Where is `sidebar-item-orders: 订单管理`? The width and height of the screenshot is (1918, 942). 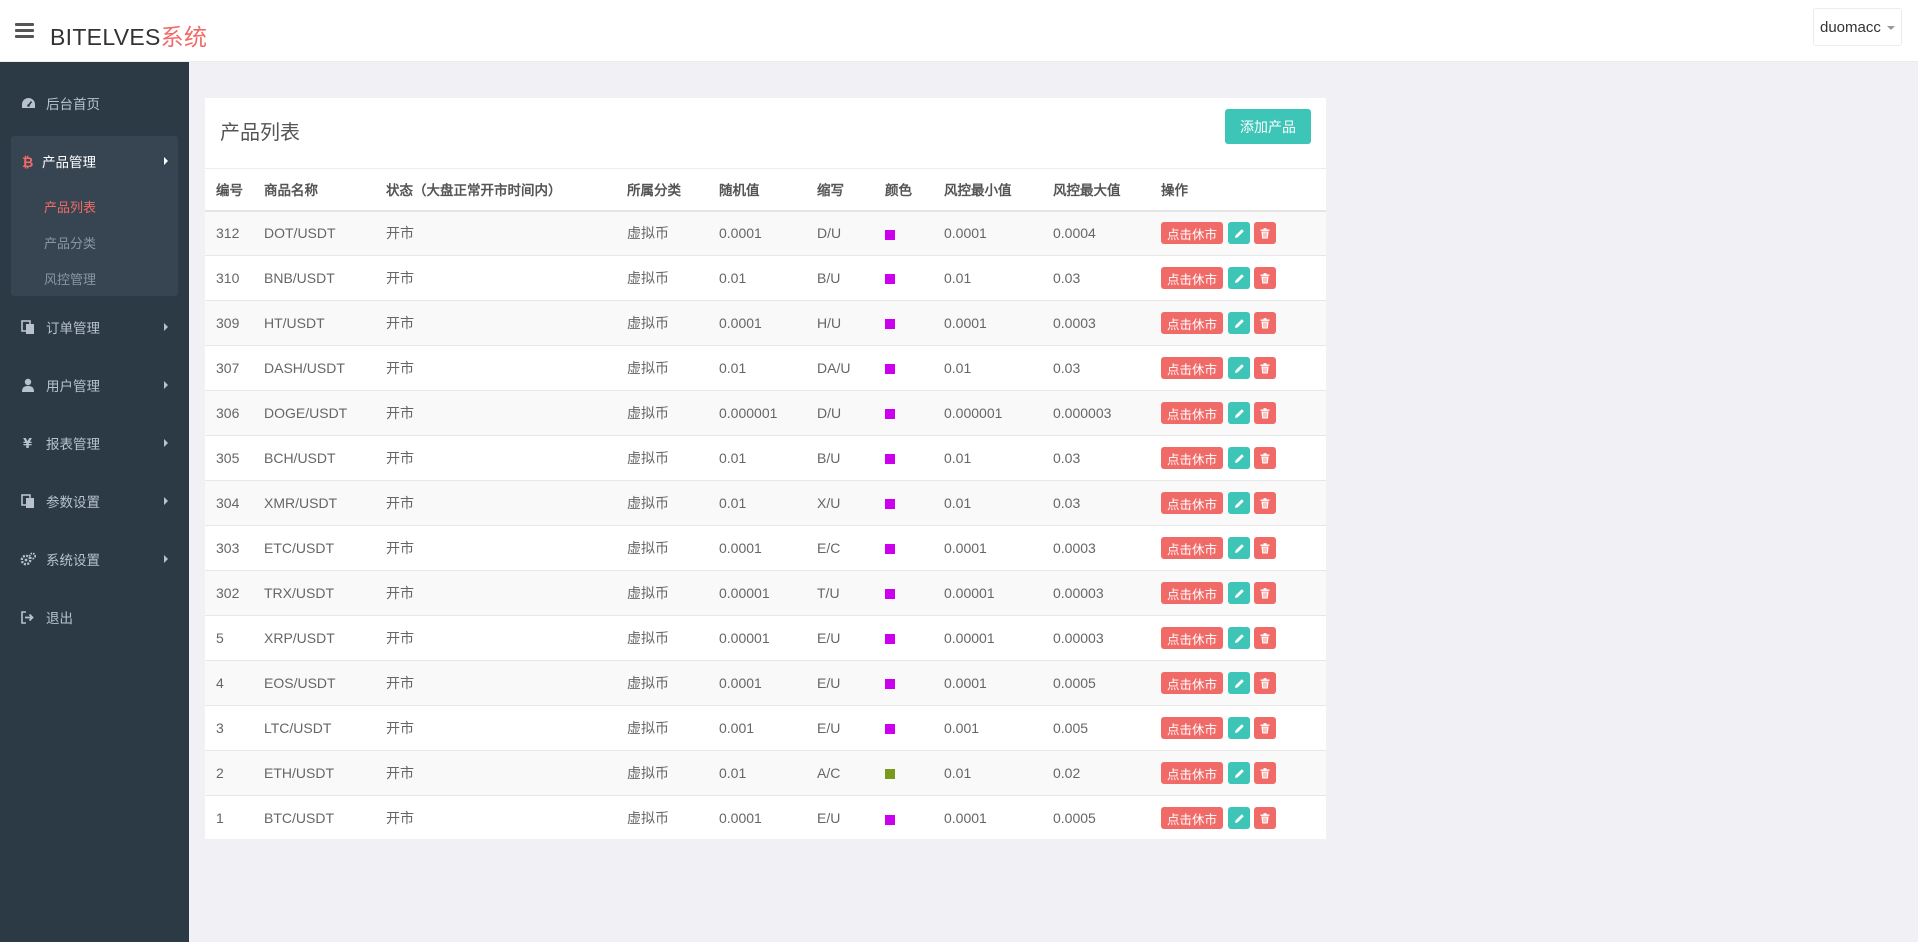 sidebar-item-orders: 订单管理 is located at coordinates (94, 327).